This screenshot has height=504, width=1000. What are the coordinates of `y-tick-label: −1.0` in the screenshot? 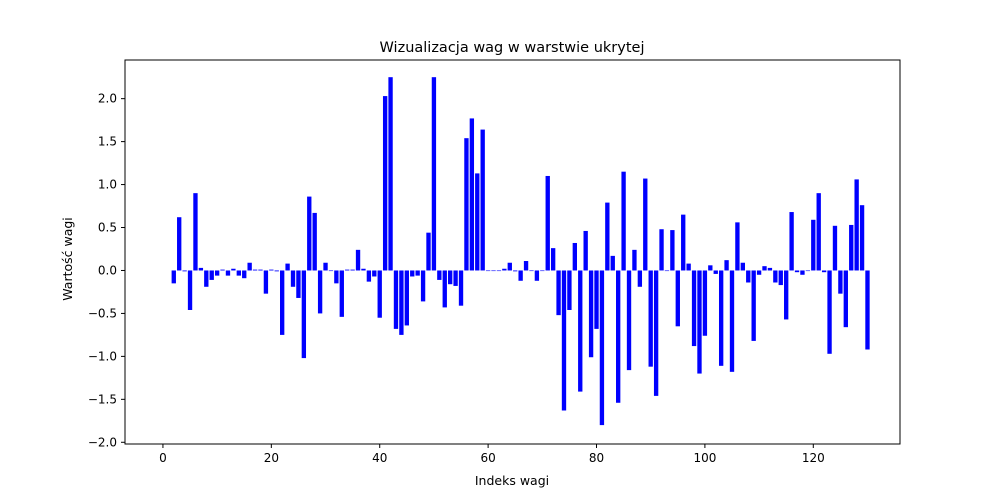 It's located at (102, 356).